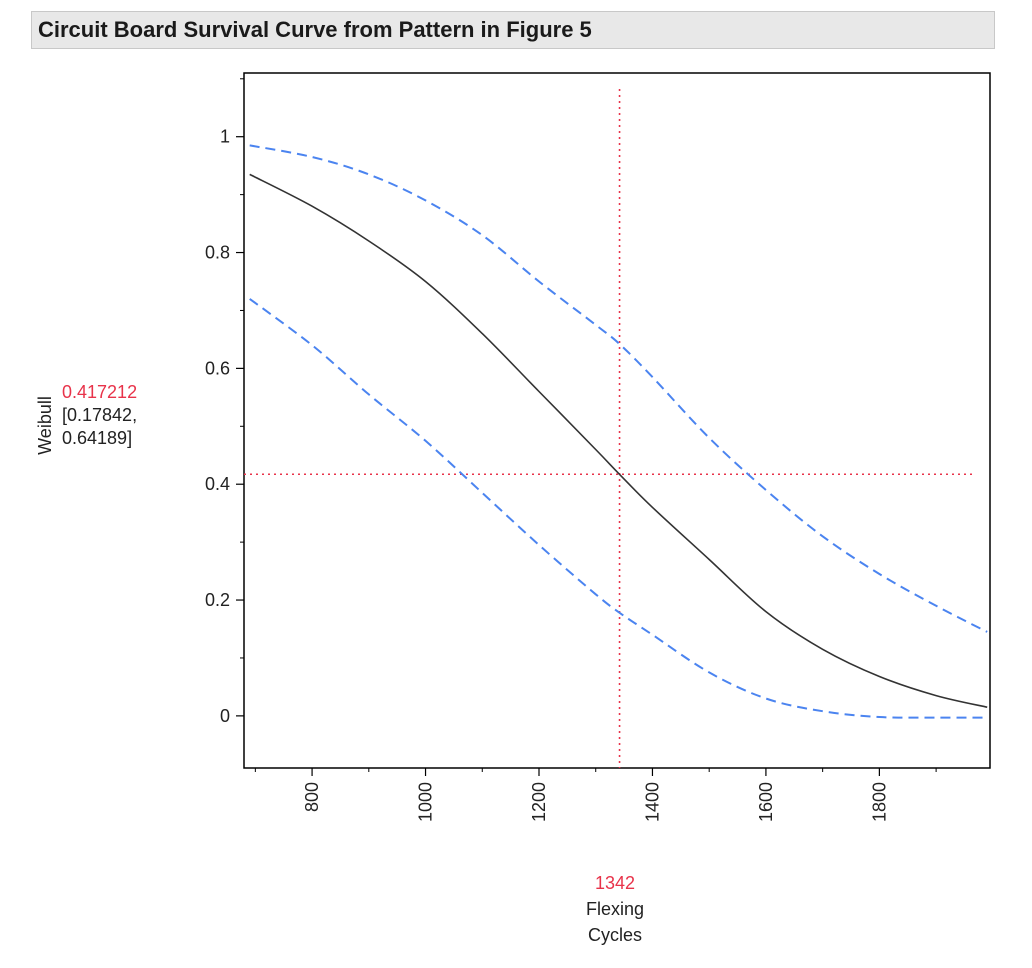  Describe the element at coordinates (217, 253) in the screenshot. I see `y-tick-label: 0.8` at that location.